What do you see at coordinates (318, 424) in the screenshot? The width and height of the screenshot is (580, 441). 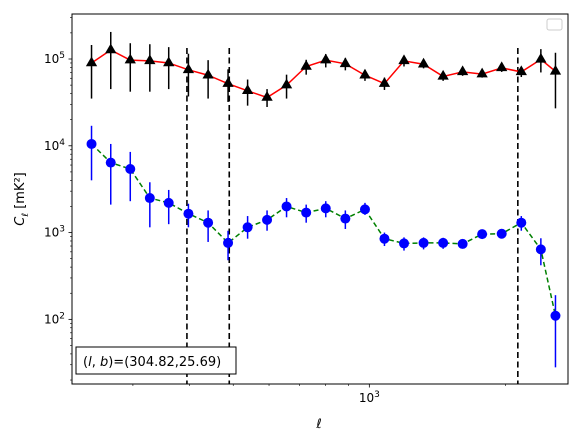 I see `x-axis-label: ℓ` at bounding box center [318, 424].